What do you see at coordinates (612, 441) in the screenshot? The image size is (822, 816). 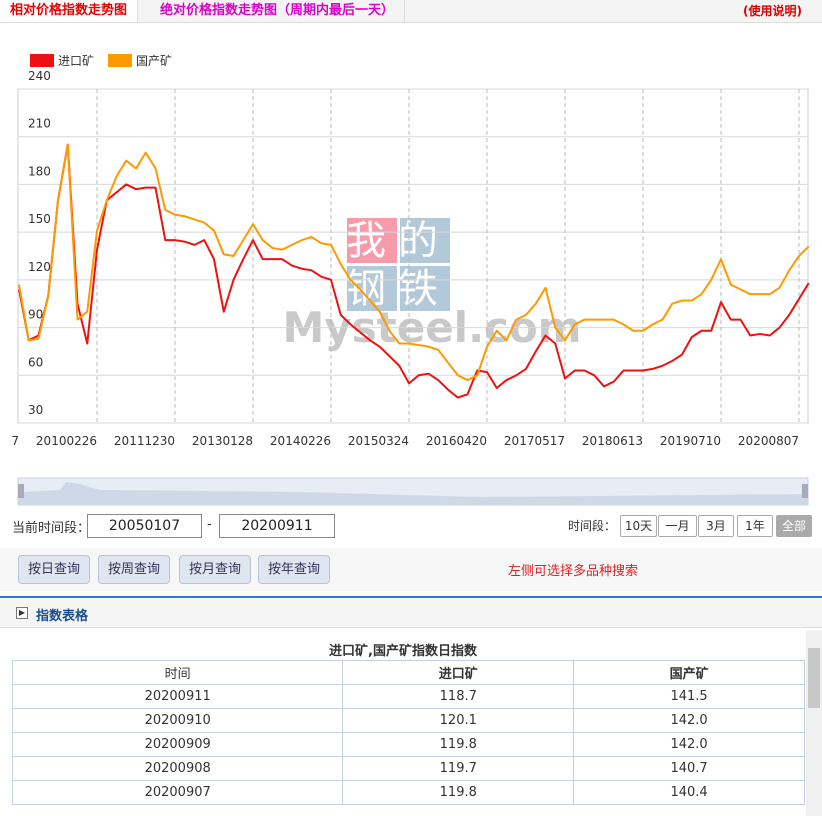 I see `x-tick-label: 20180613` at bounding box center [612, 441].